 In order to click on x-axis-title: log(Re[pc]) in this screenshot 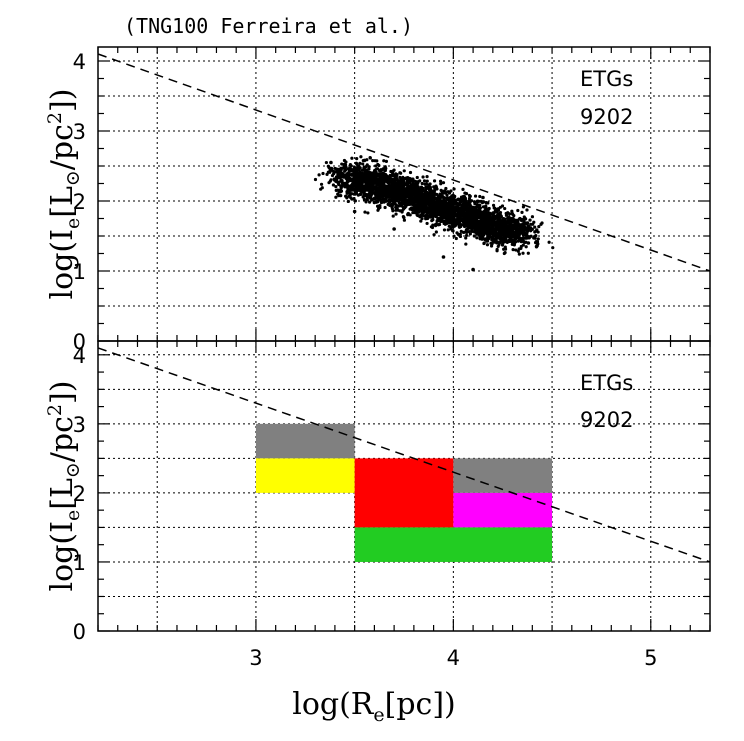, I will do `click(374, 706)`.